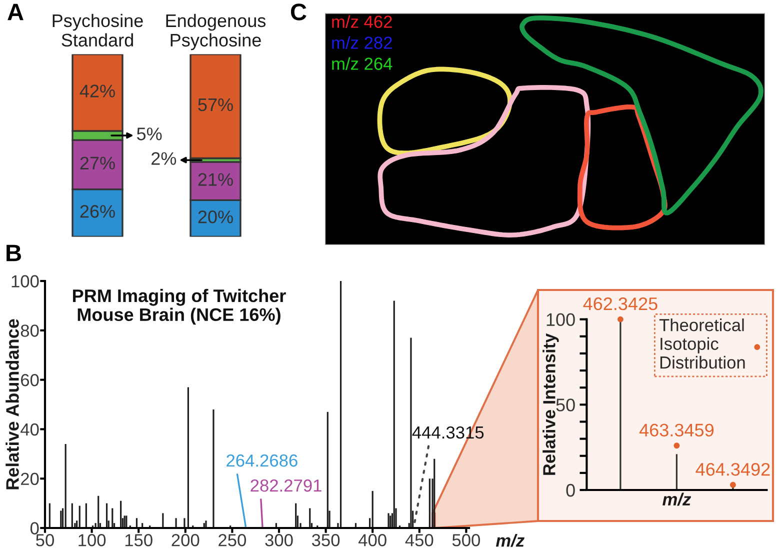 The width and height of the screenshot is (777, 554). I want to click on legend-label: Theoretical Isotopic Distribution, so click(702, 343).